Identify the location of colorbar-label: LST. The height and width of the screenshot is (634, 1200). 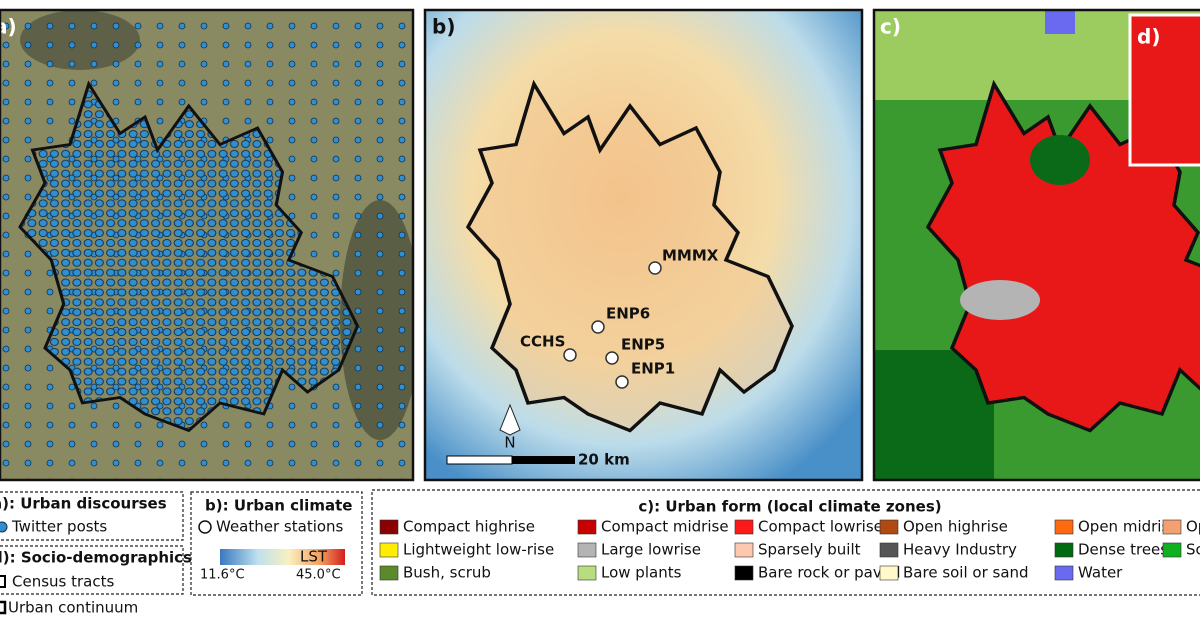
(314, 557).